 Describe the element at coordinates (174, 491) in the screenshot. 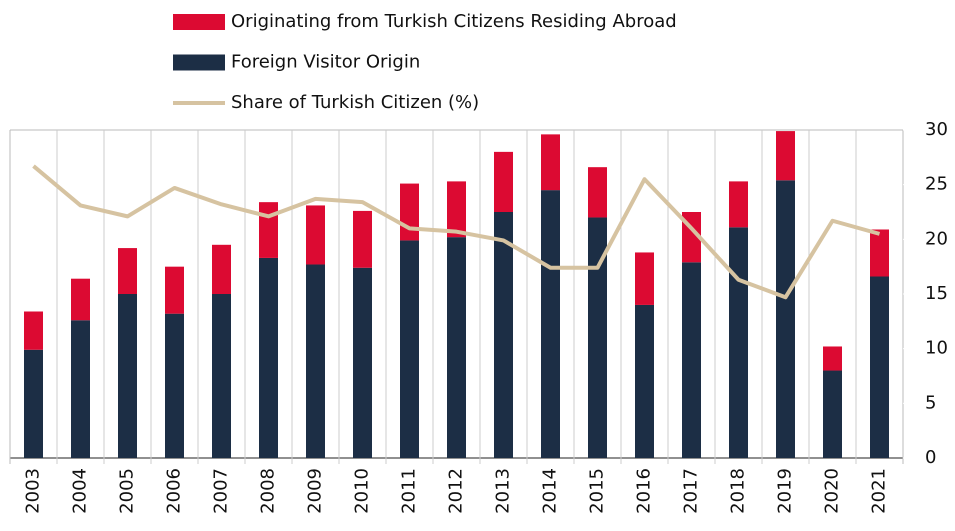

I see `x-tick-label: 2006` at that location.